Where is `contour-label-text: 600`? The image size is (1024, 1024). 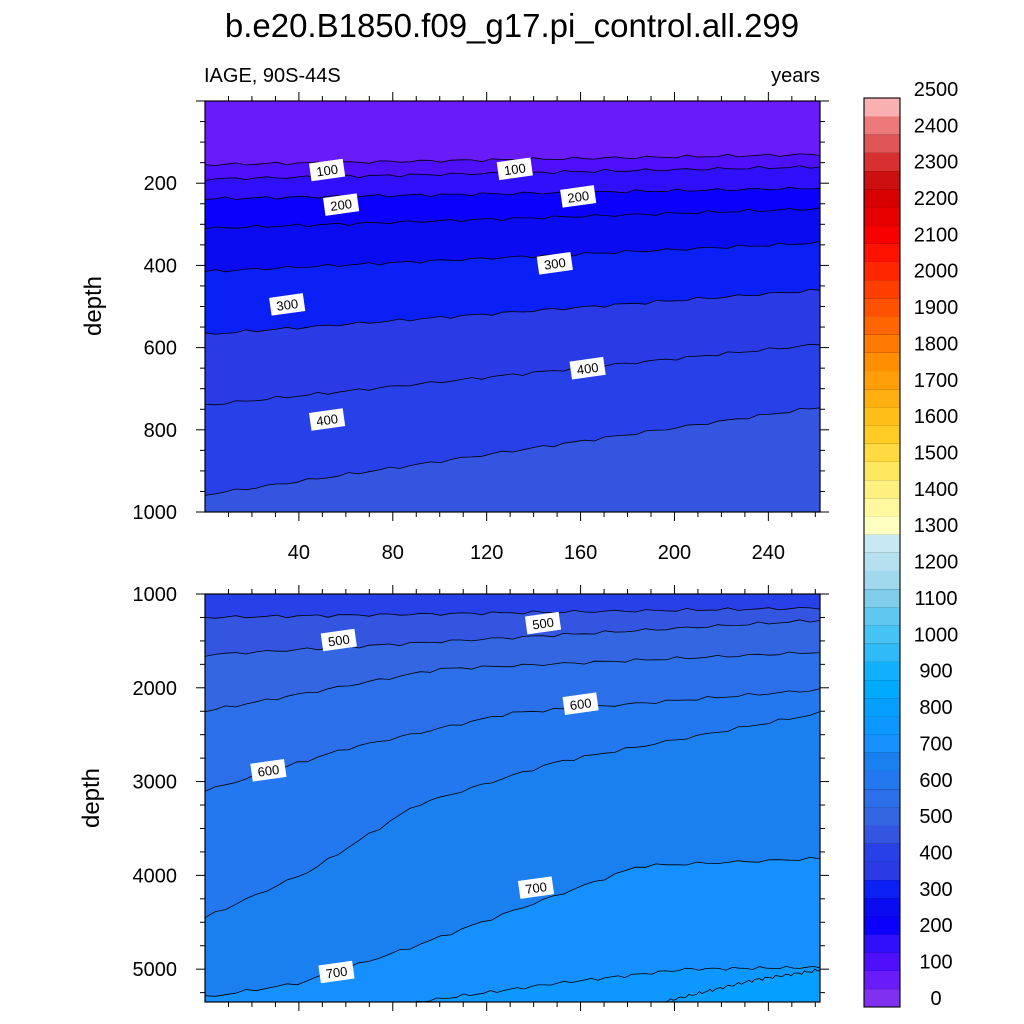 contour-label-text: 600 is located at coordinates (269, 771).